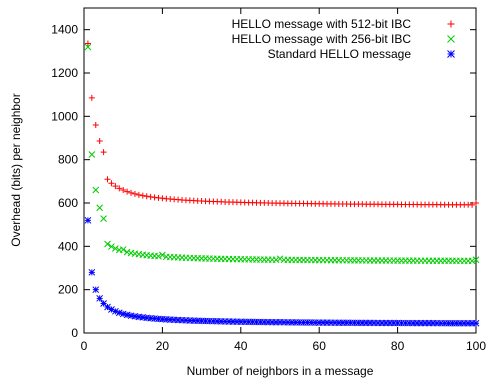 This screenshot has width=487, height=383. Describe the element at coordinates (320, 346) in the screenshot. I see `x-tick-label: 60` at that location.